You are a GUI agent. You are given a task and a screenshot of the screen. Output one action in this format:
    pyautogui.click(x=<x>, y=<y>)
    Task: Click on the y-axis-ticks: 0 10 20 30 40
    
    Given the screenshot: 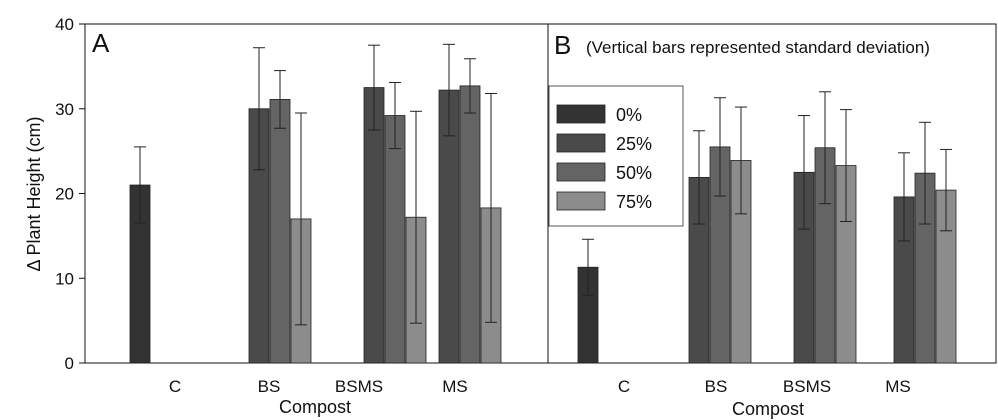 What is the action you would take?
    pyautogui.click(x=70, y=194)
    